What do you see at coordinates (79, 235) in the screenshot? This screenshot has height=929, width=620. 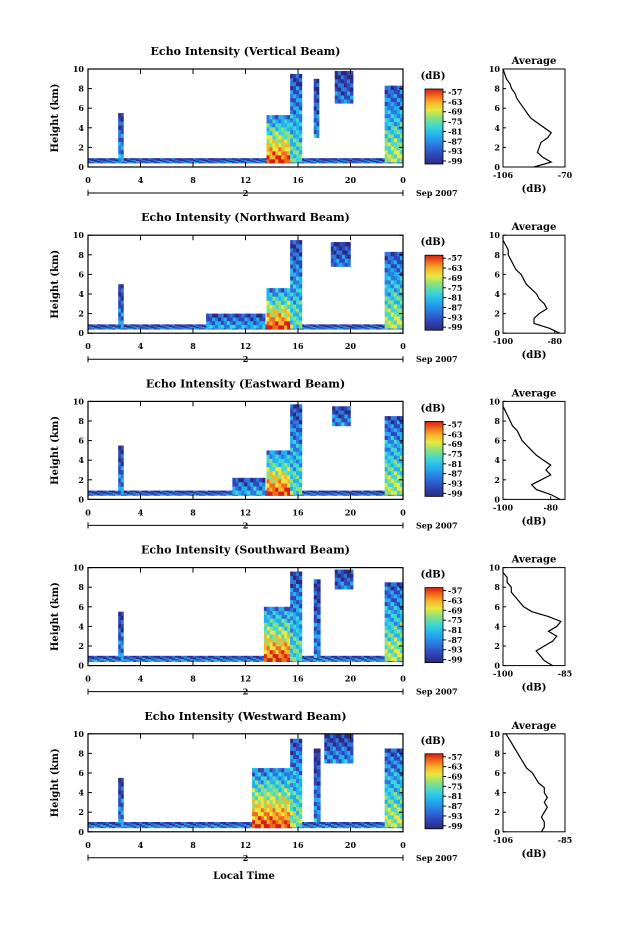 I see `y-tick-label: 10` at bounding box center [79, 235].